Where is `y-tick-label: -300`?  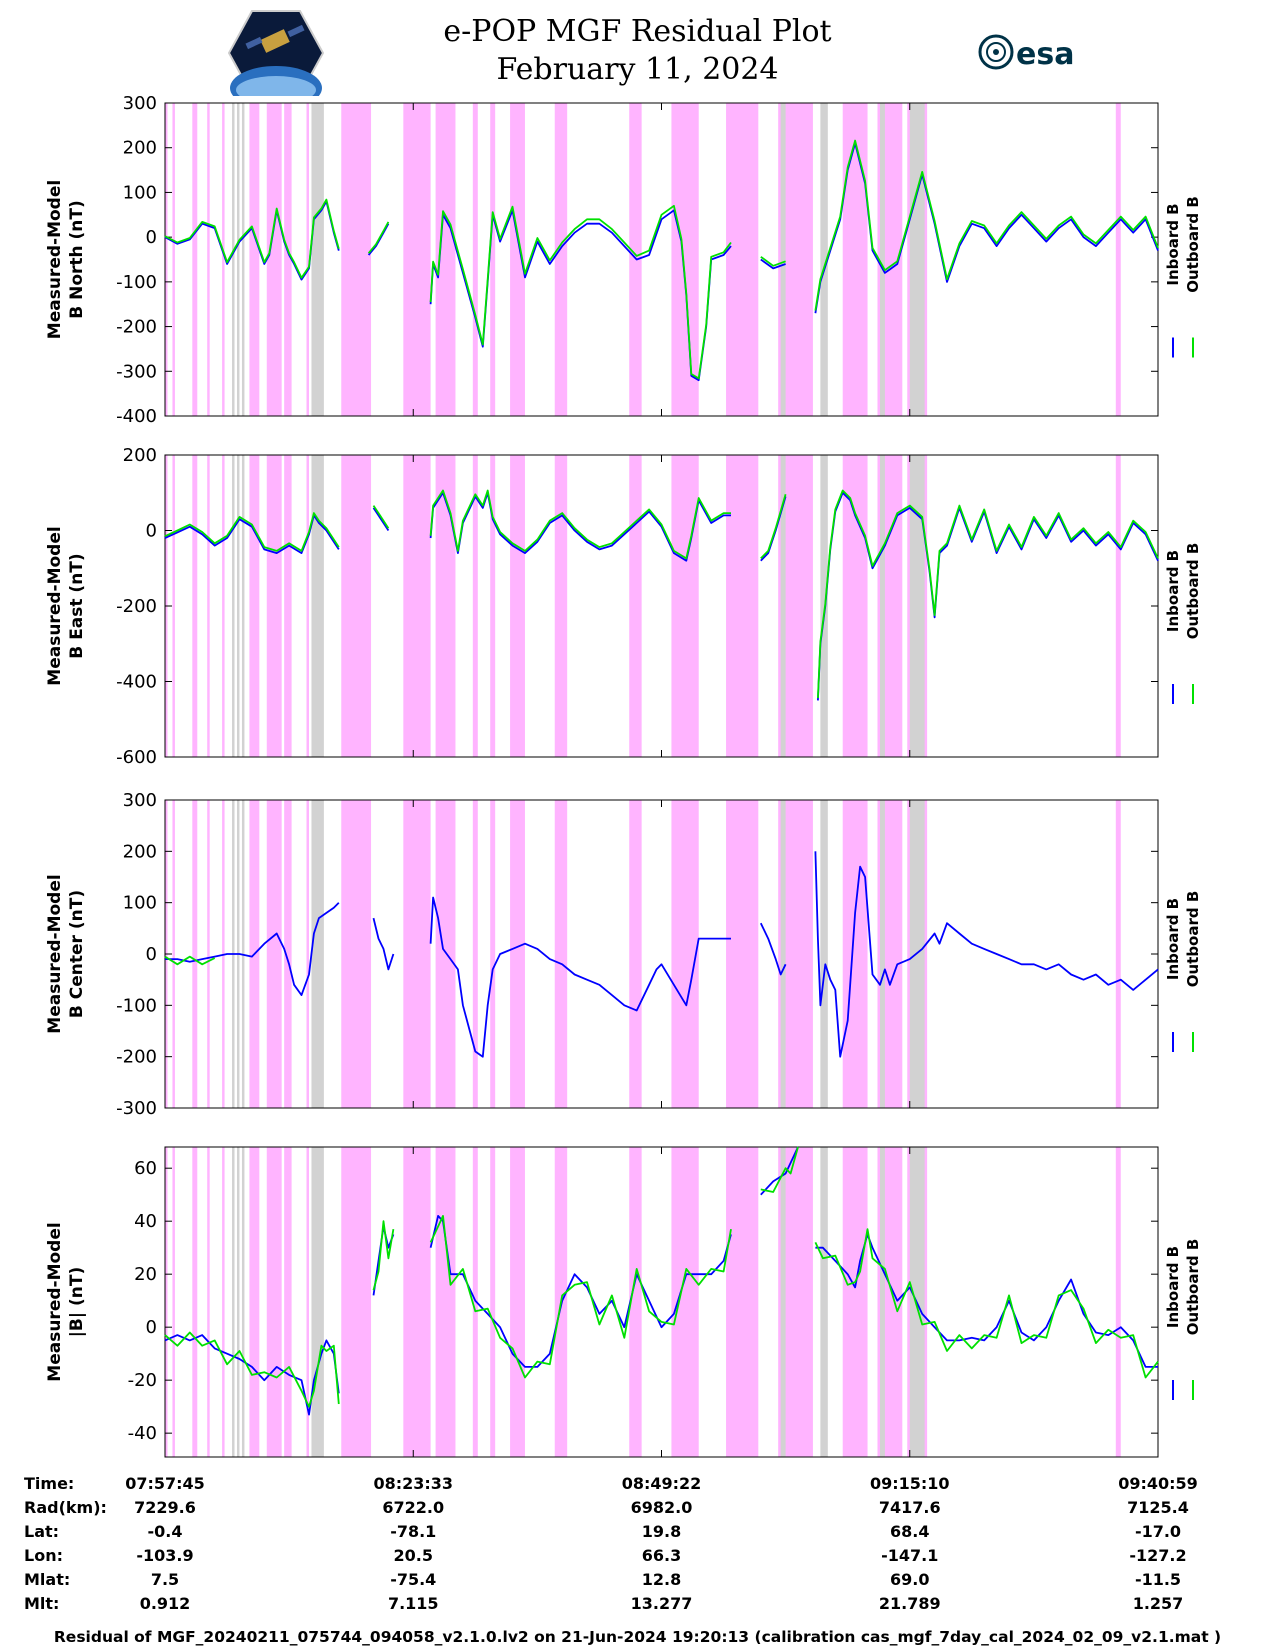
y-tick-label: -300 is located at coordinates (136, 1108).